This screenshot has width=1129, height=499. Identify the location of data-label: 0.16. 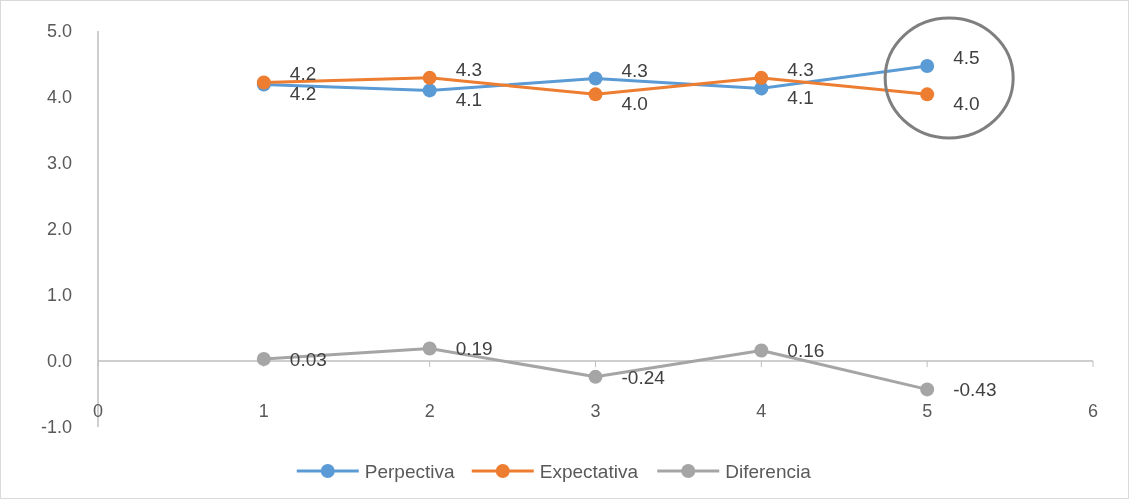
(806, 351).